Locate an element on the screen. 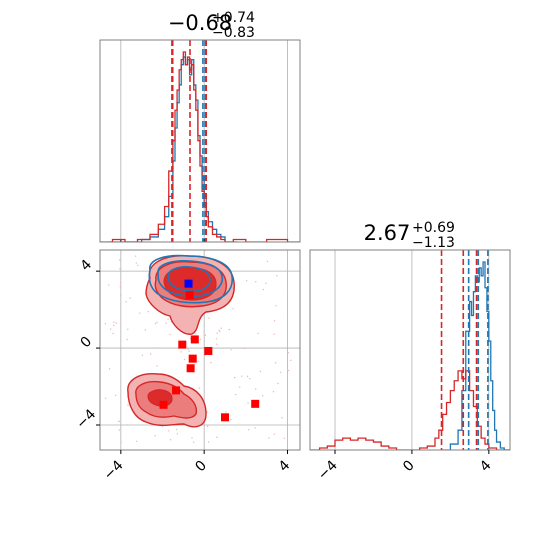 This screenshot has width=550, height=550. title-bottom-right-main: 2.67 is located at coordinates (387, 233).